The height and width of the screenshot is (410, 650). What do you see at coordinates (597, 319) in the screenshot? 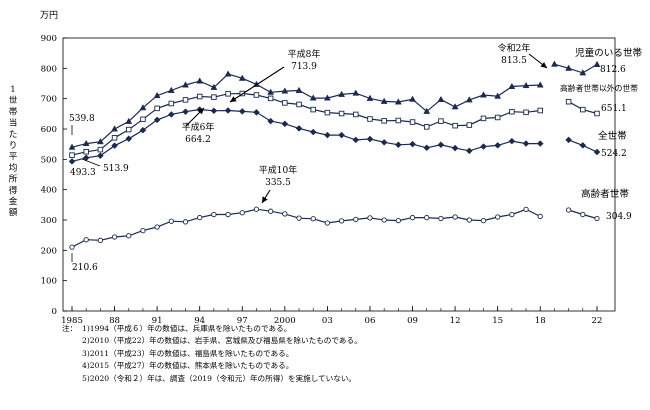
I see `x-tick-label: 22` at bounding box center [597, 319].